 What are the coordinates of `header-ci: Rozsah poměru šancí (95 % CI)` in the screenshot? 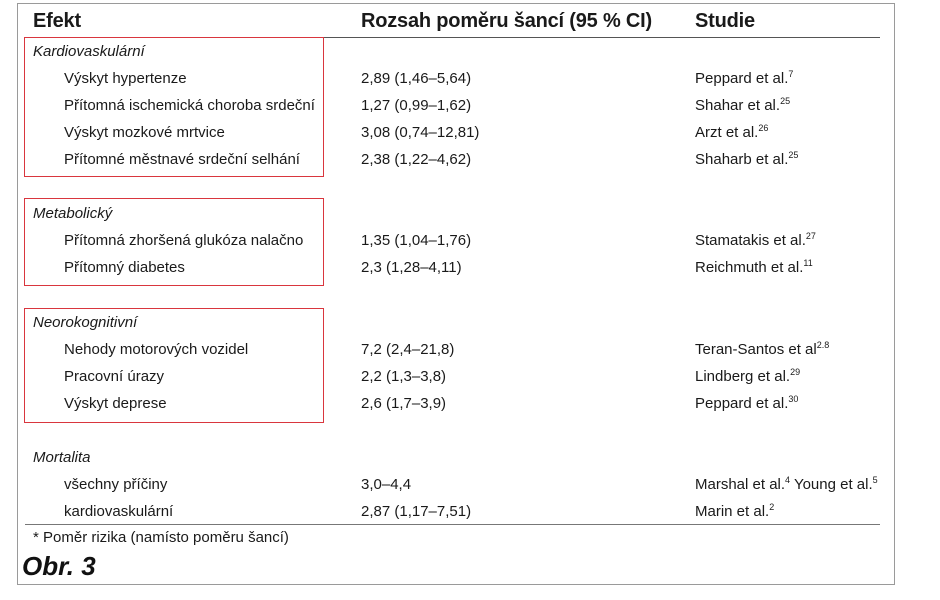 It's located at (506, 21).